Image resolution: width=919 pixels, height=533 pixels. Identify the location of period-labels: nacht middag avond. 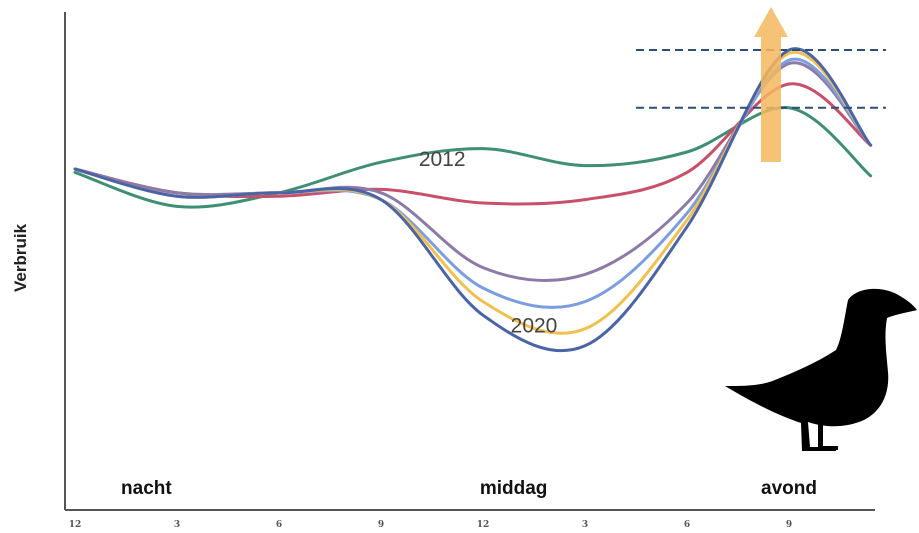
(469, 488).